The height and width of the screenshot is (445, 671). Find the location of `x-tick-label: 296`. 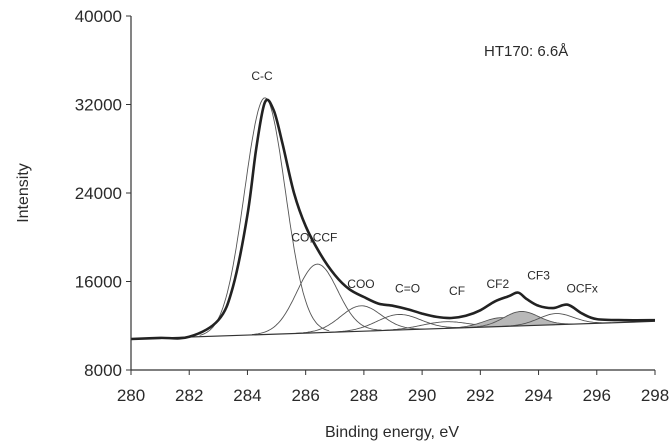

x-tick-label: 296 is located at coordinates (597, 395).